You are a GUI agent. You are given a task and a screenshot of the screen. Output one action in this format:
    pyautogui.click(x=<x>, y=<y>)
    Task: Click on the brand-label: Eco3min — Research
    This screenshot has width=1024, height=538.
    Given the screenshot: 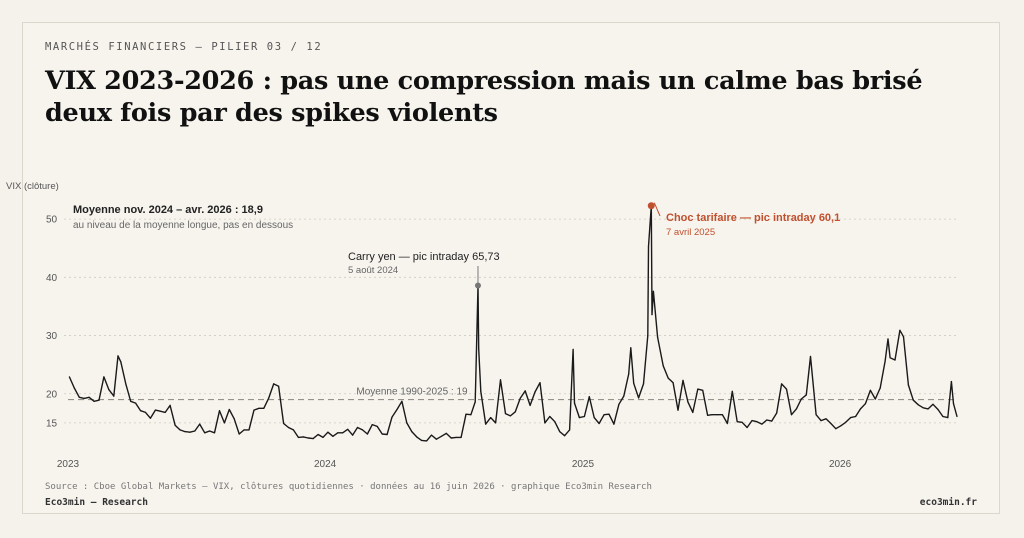 What is the action you would take?
    pyautogui.click(x=96, y=502)
    